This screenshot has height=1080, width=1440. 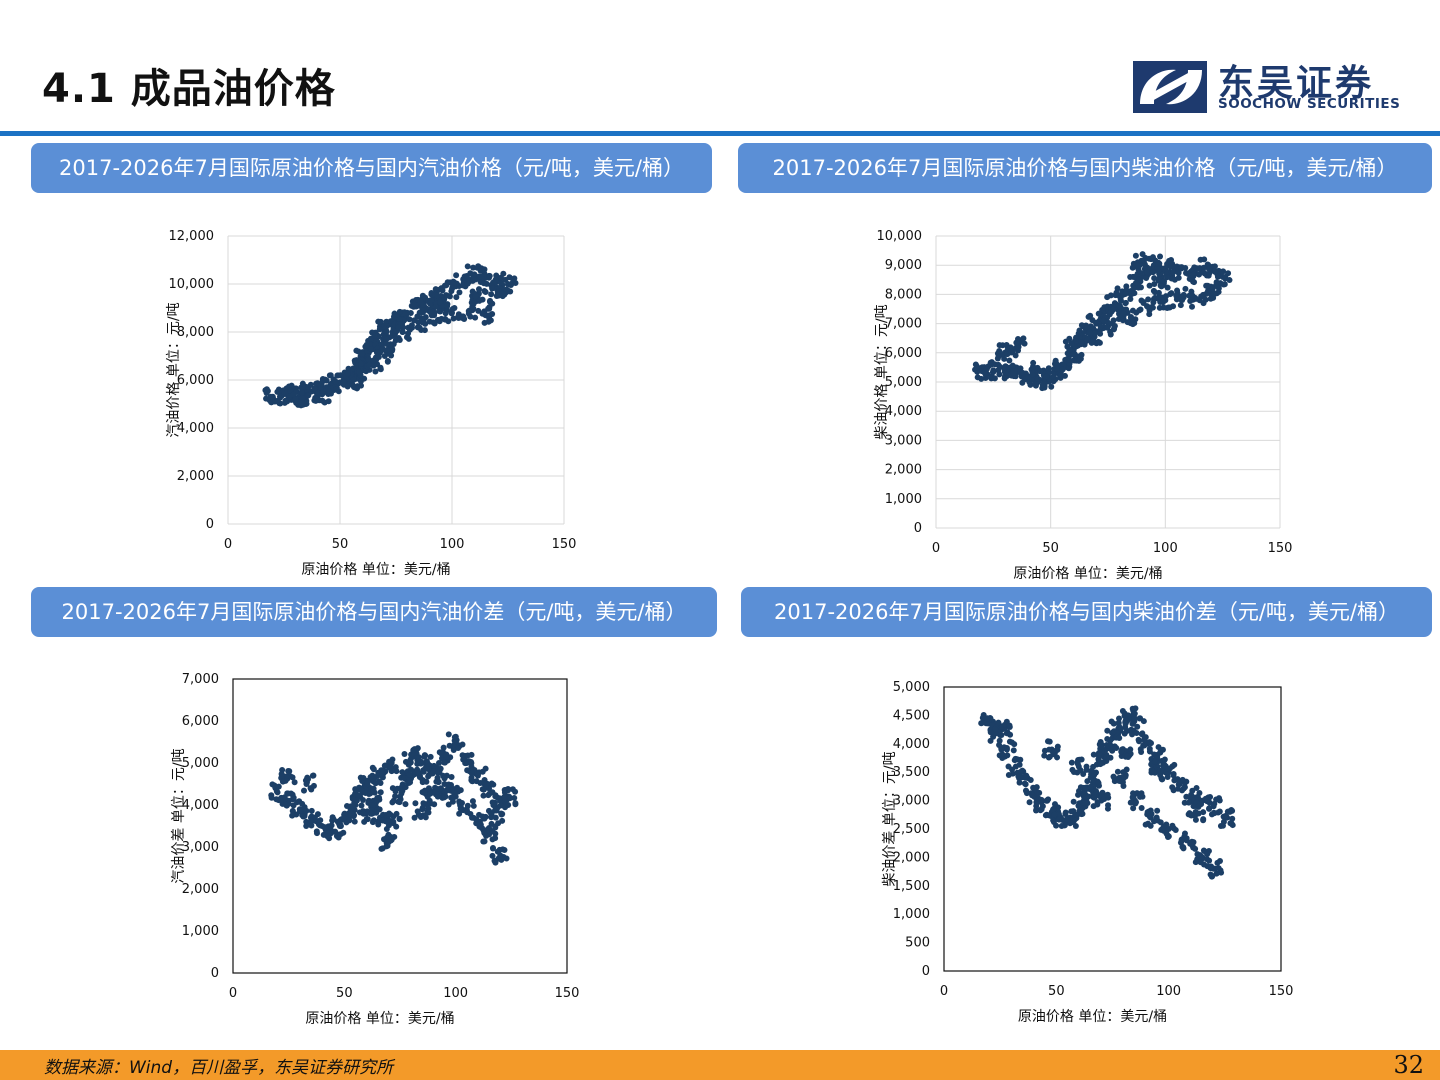 I want to click on y-tick-label: 1,000, so click(x=200, y=931).